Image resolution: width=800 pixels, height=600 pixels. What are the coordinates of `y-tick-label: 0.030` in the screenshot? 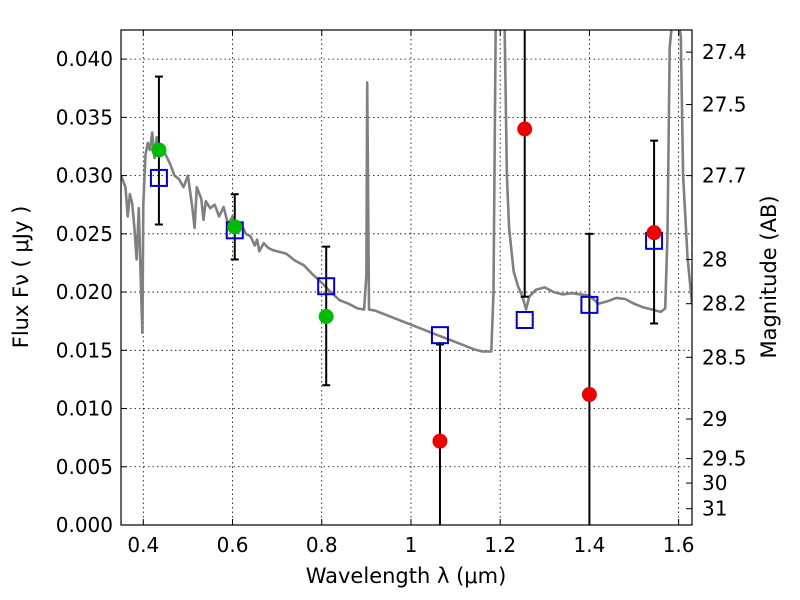 It's located at (84, 176).